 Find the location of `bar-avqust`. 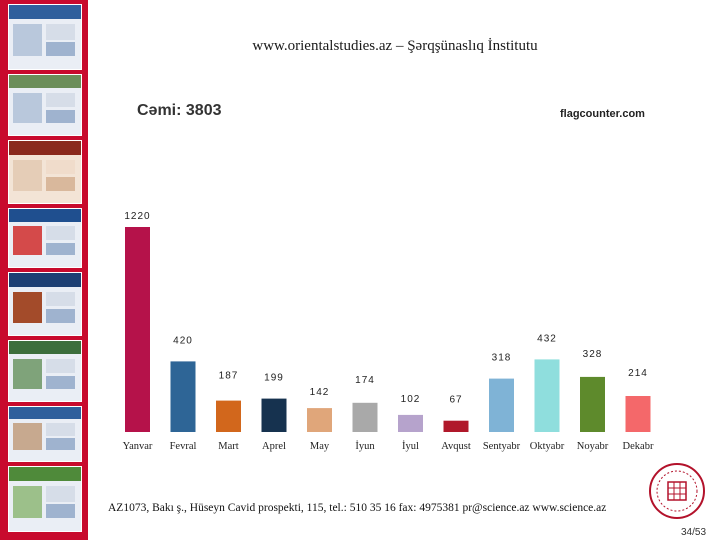

bar-avqust is located at coordinates (456, 426).